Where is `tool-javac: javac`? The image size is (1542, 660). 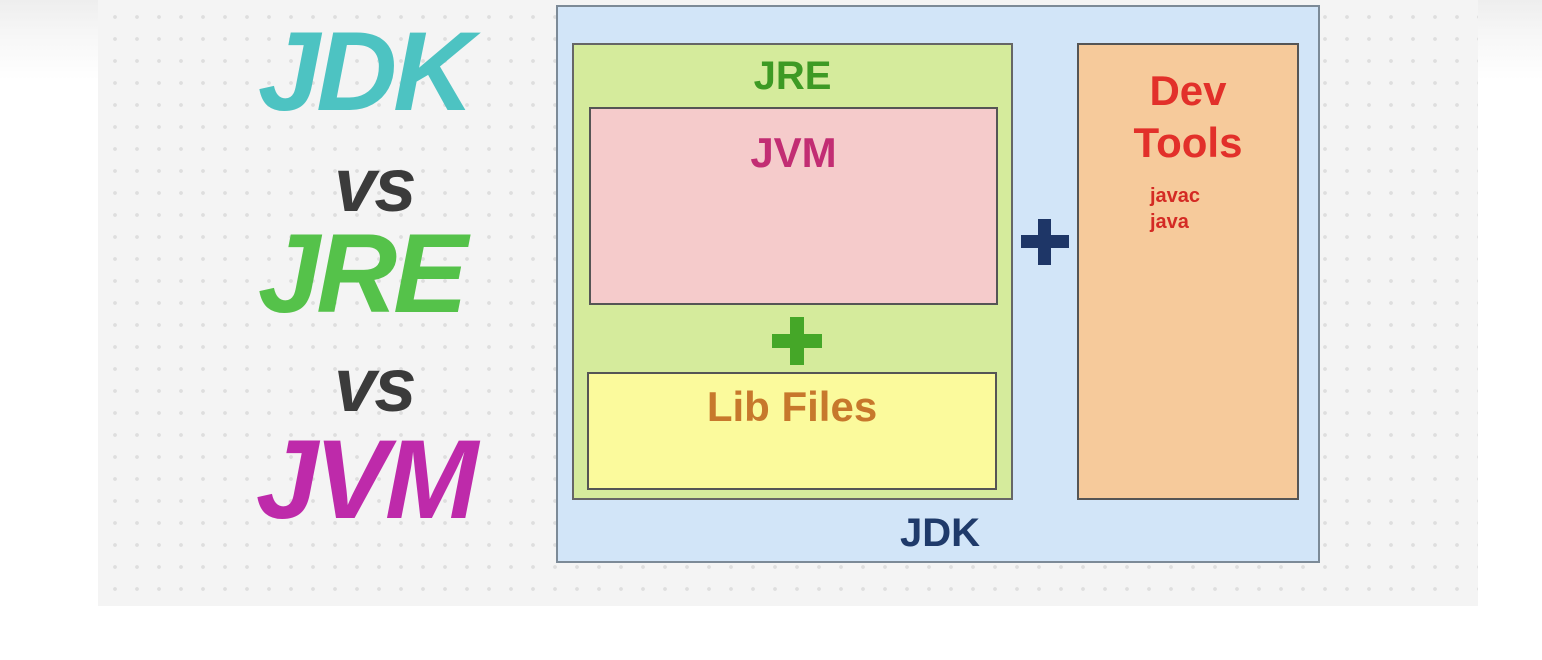
tool-javac: javac is located at coordinates (1175, 196).